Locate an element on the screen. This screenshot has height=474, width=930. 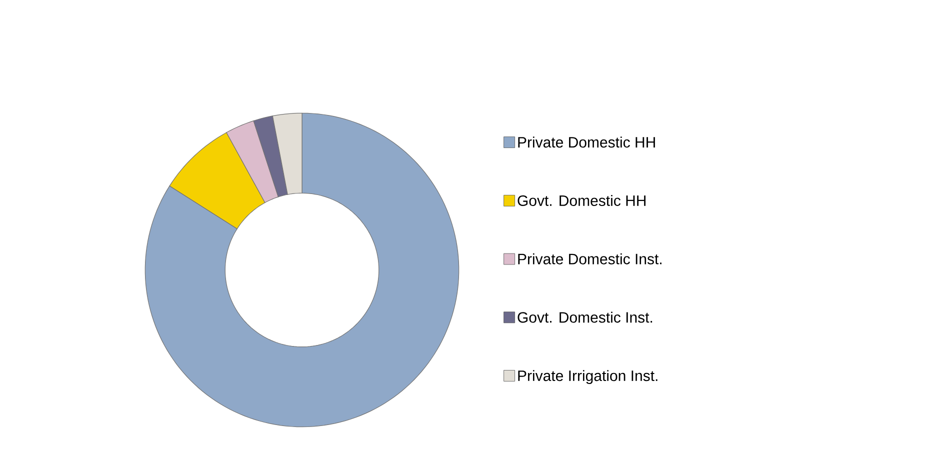
legend-label: Govt. Domestic Inst. is located at coordinates (585, 317).